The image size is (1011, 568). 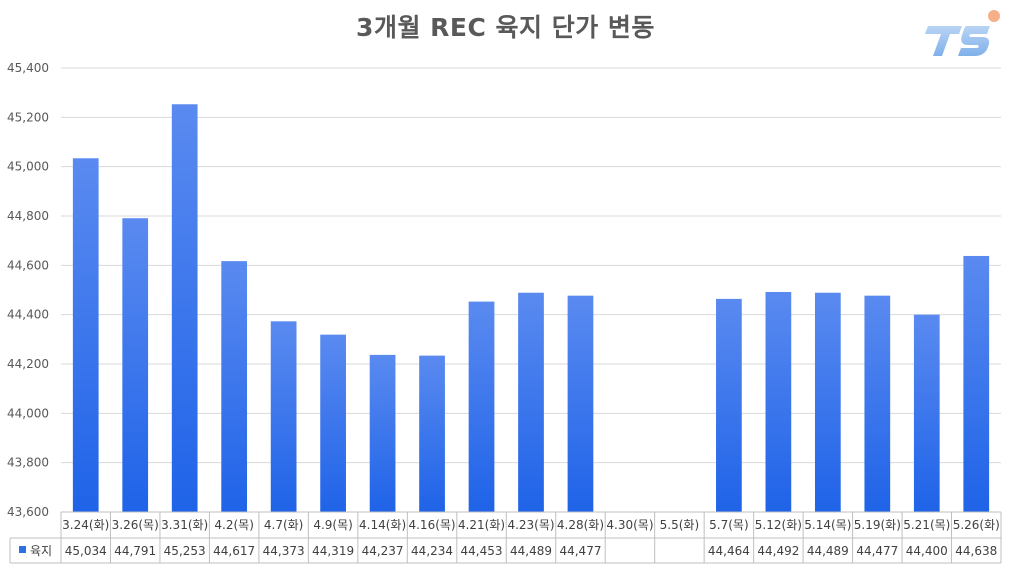 I want to click on category-label: 4.23(목), so click(x=530, y=525).